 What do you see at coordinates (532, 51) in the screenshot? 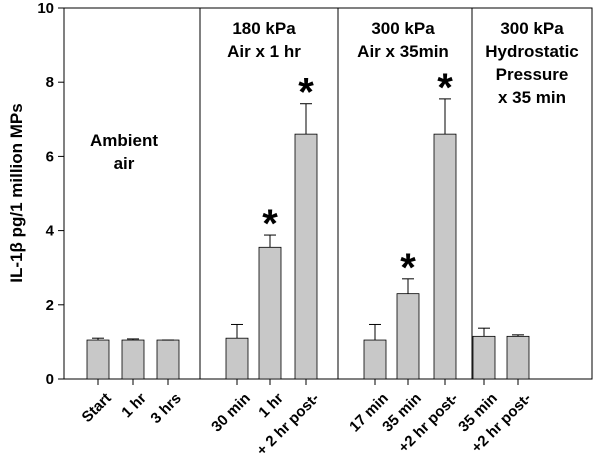
I see `panel-label-line: Hydrostatic` at bounding box center [532, 51].